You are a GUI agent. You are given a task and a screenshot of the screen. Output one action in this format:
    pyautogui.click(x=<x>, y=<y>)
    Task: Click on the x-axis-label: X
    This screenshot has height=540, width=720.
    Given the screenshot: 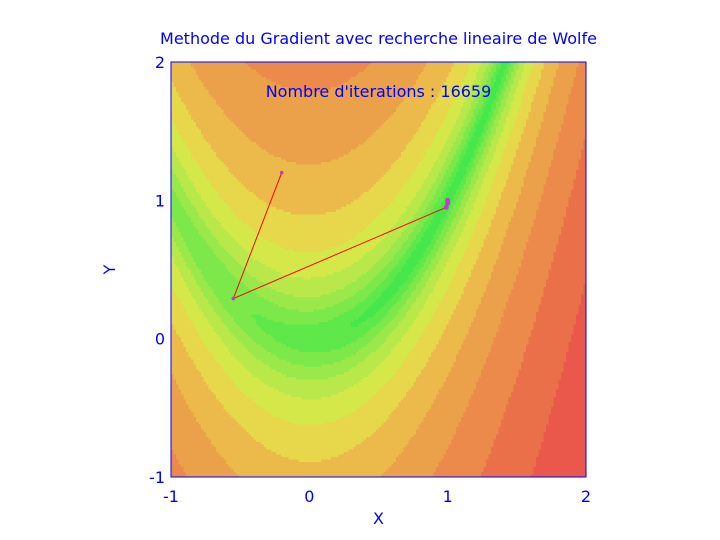 What is the action you would take?
    pyautogui.click(x=378, y=518)
    